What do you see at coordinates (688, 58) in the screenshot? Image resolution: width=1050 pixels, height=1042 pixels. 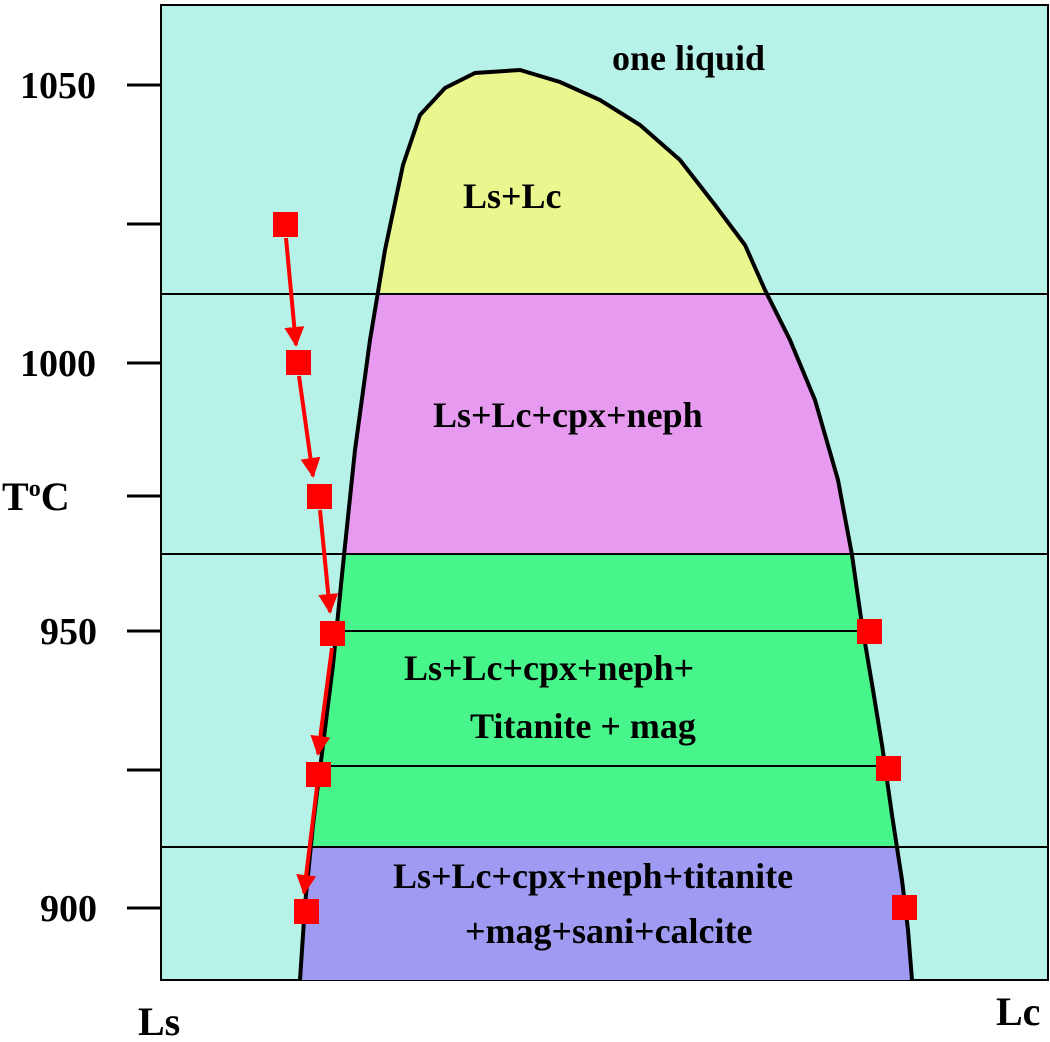 I see `one-liquid-label: one liquid` at bounding box center [688, 58].